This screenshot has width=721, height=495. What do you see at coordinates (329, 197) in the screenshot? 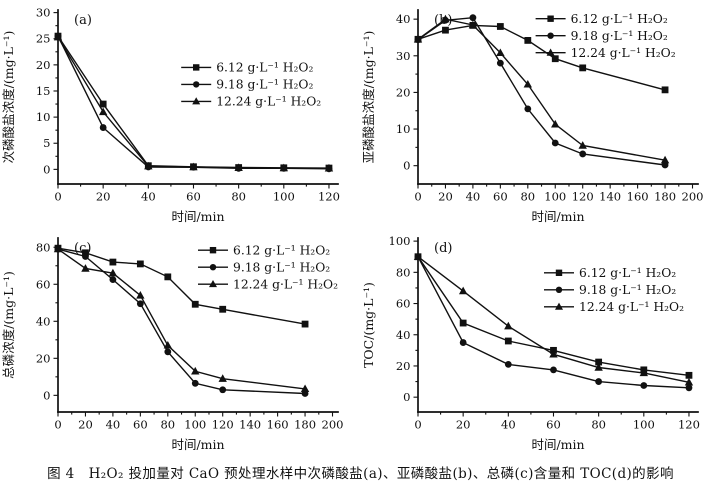
I see `svg-text: 120` at bounding box center [329, 197].